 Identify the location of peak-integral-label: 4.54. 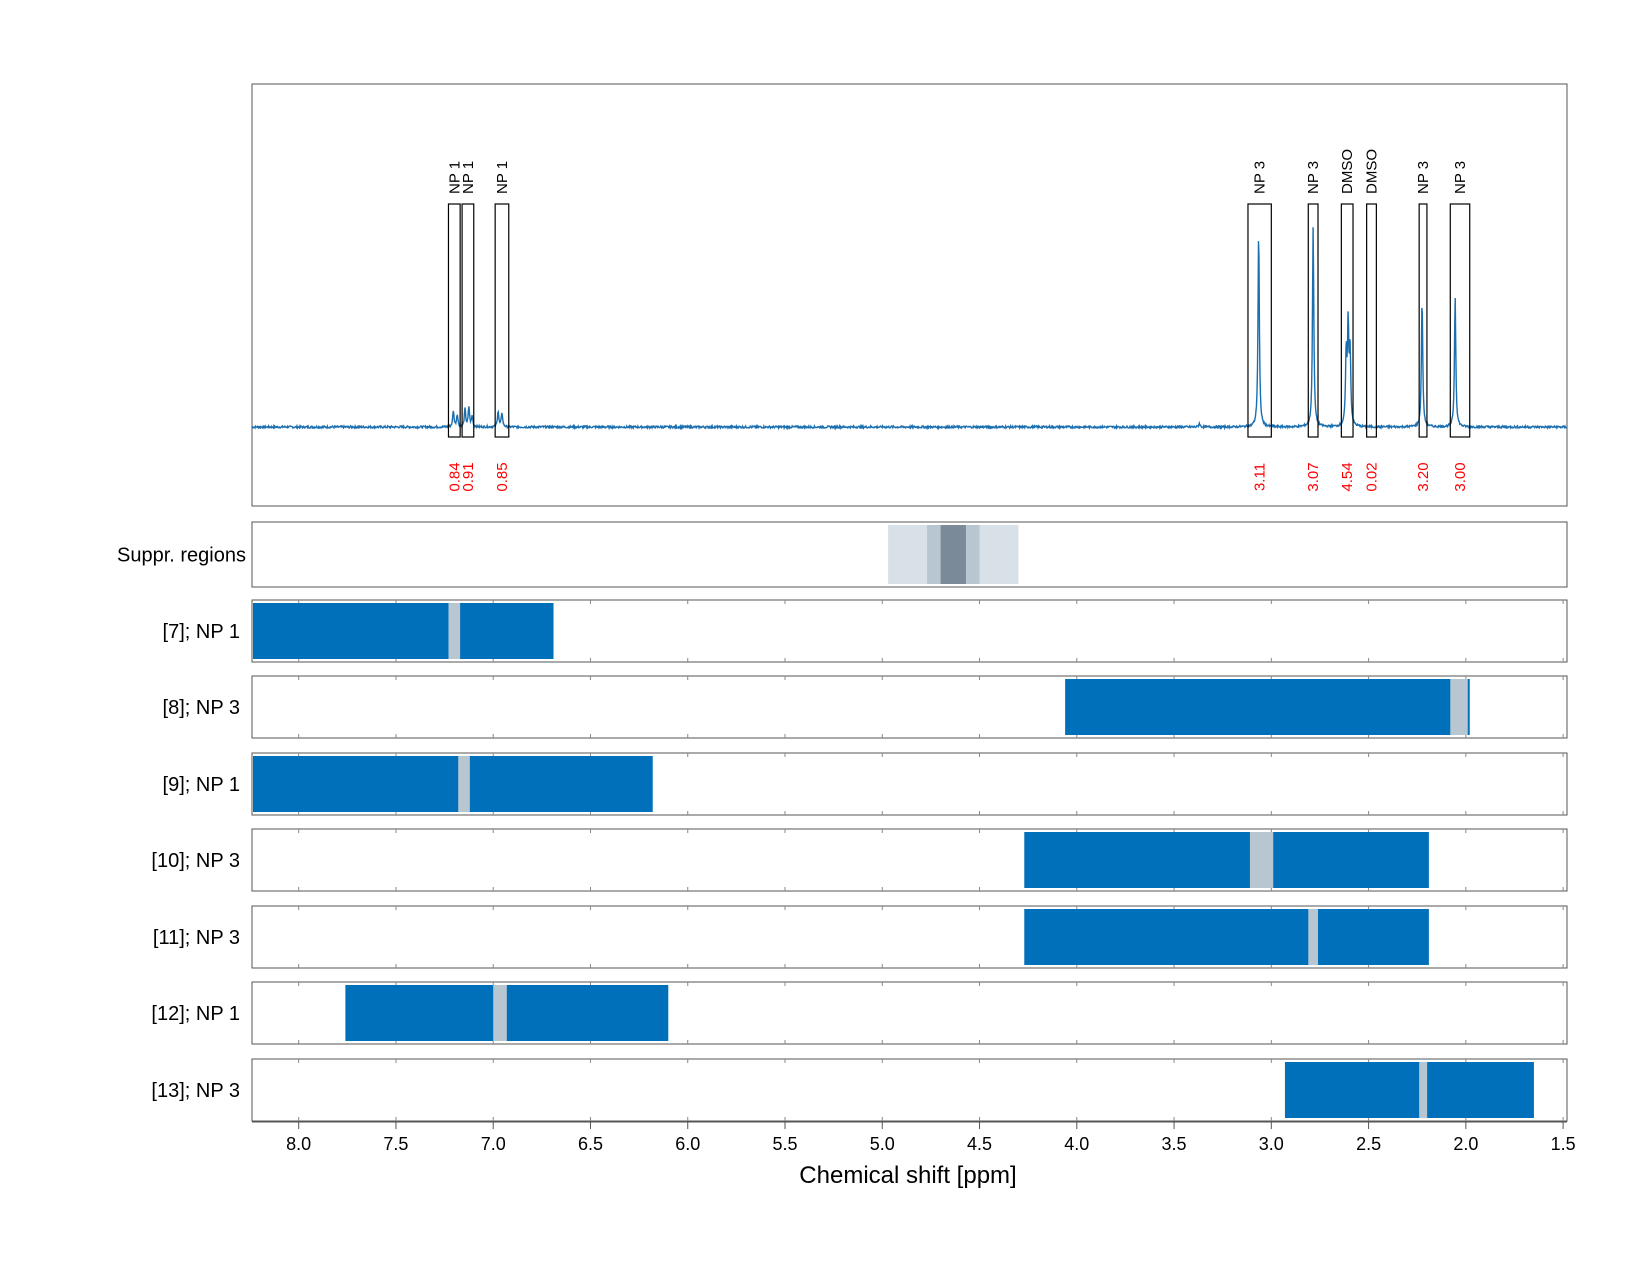
(1347, 476).